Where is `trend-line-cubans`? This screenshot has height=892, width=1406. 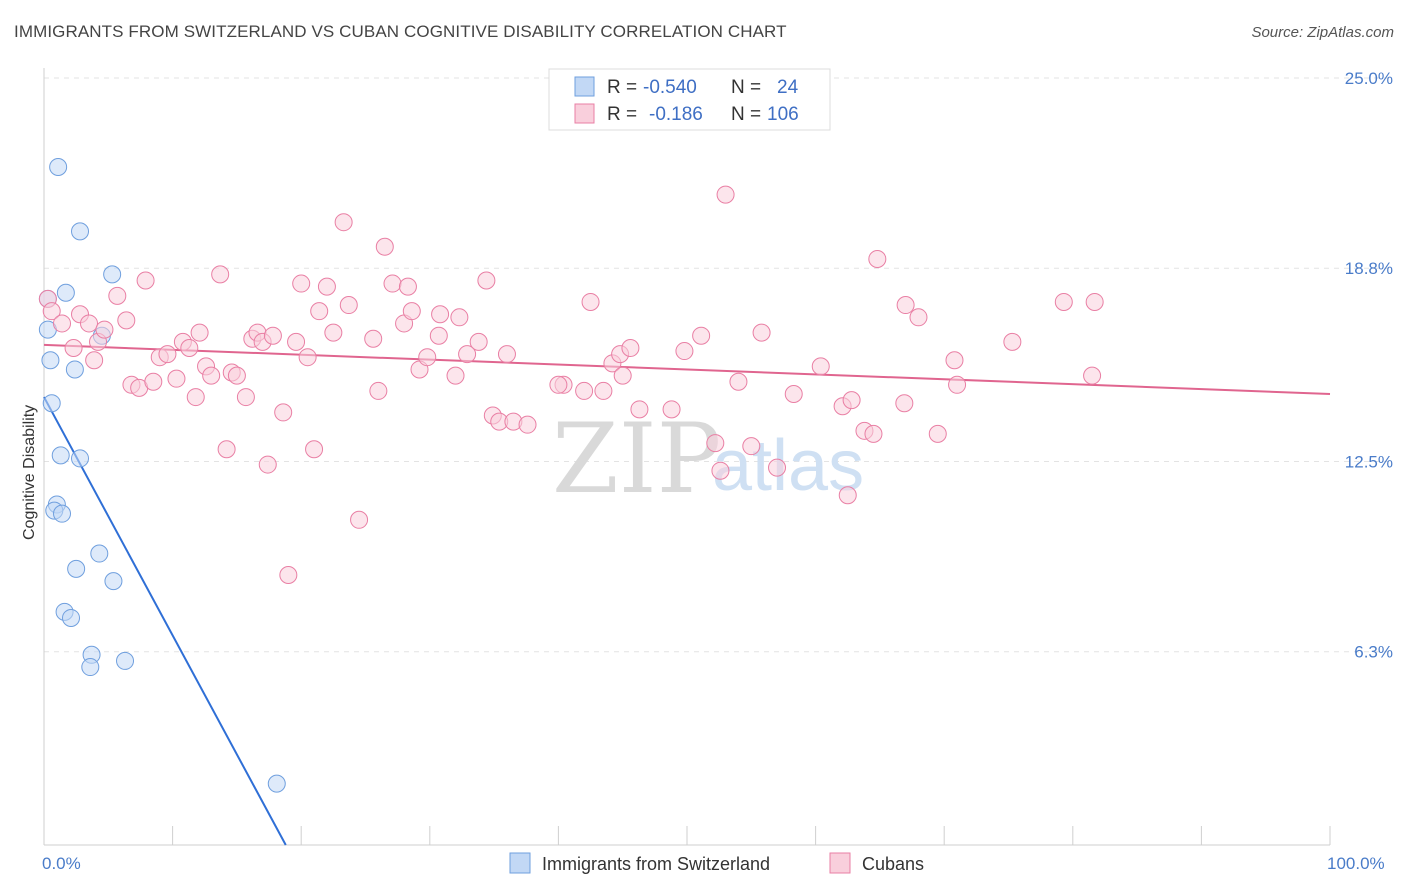
trend-line-cubans is located at coordinates (687, 369).